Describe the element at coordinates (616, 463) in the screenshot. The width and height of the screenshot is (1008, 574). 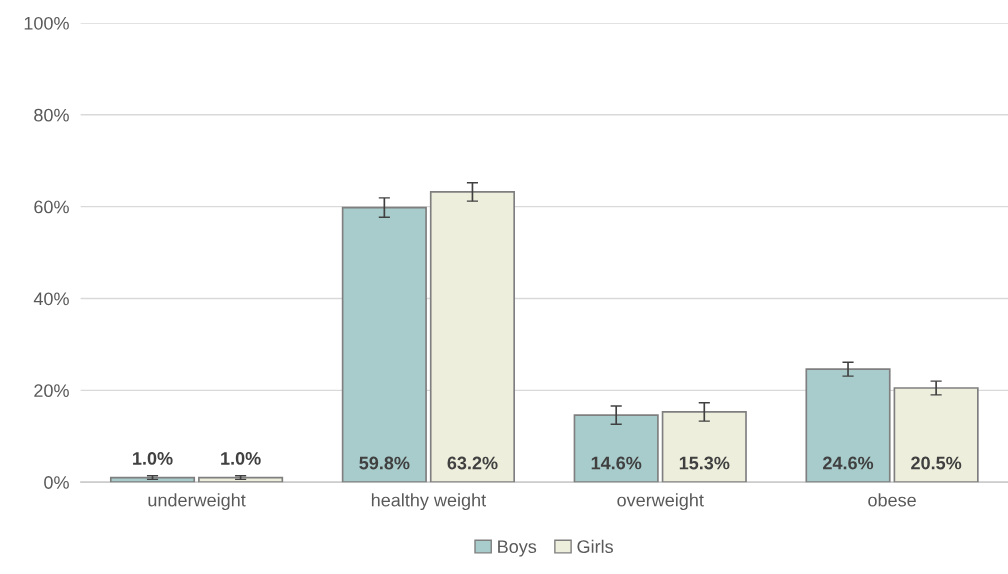
I see `data-label: 14.6%` at that location.